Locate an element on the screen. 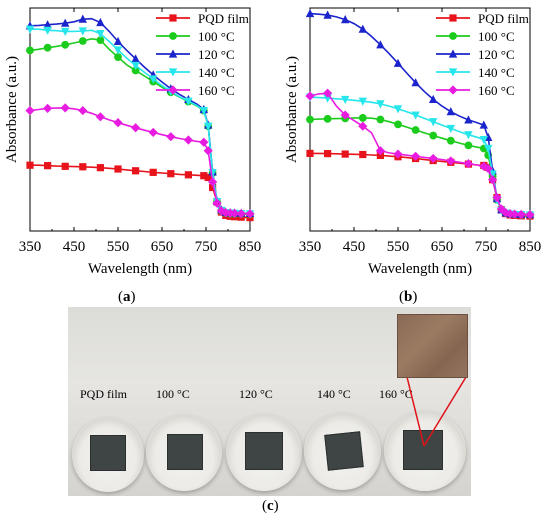  sample-label-5: 160 °C is located at coordinates (396, 394).